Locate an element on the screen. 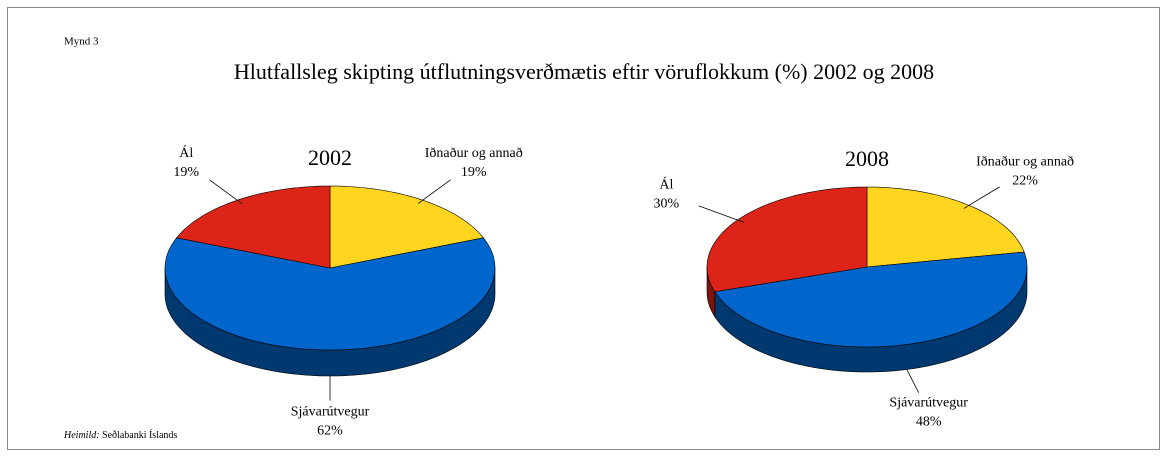 Image resolution: width=1168 pixels, height=457 pixels. slice-value-label: 30% is located at coordinates (667, 203).